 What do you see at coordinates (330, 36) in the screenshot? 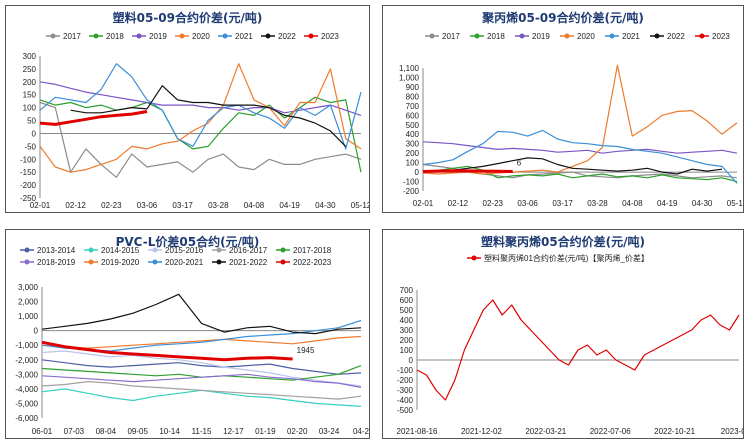
I see `legend-label: 2023` at bounding box center [330, 36].